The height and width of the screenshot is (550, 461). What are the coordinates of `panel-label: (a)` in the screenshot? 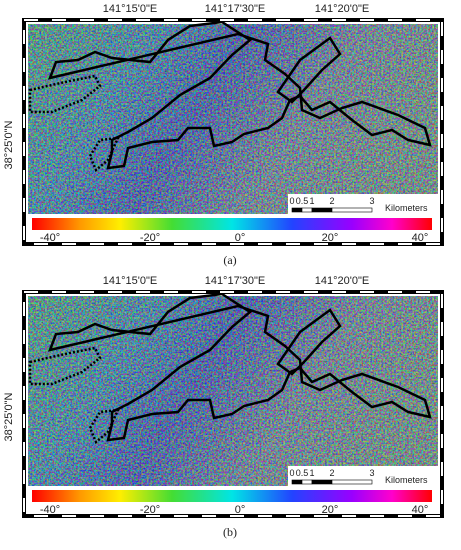 It's located at (229, 260).